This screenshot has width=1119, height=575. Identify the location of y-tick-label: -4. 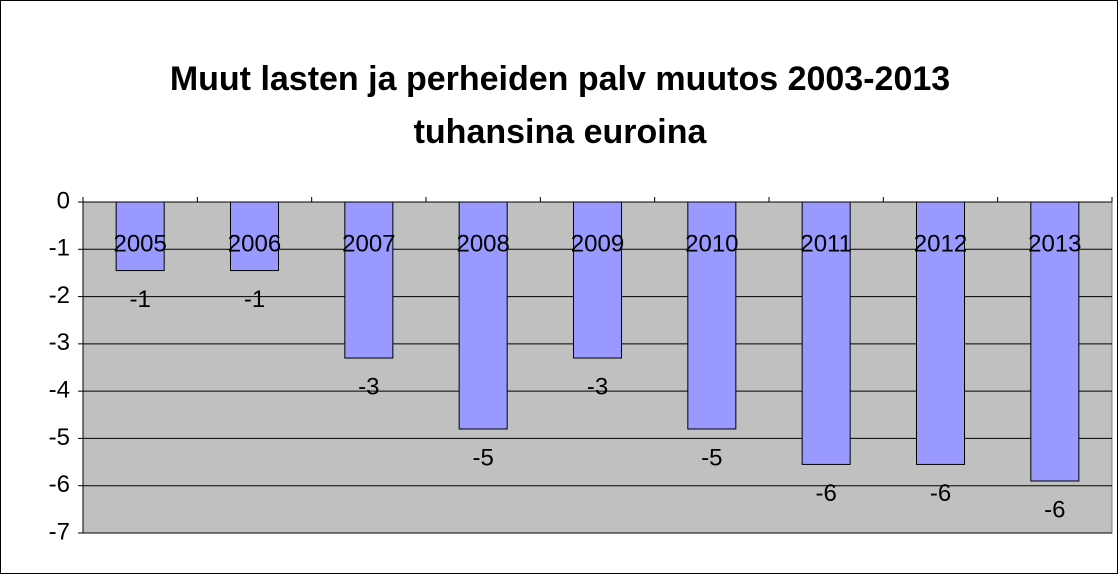
(59, 389).